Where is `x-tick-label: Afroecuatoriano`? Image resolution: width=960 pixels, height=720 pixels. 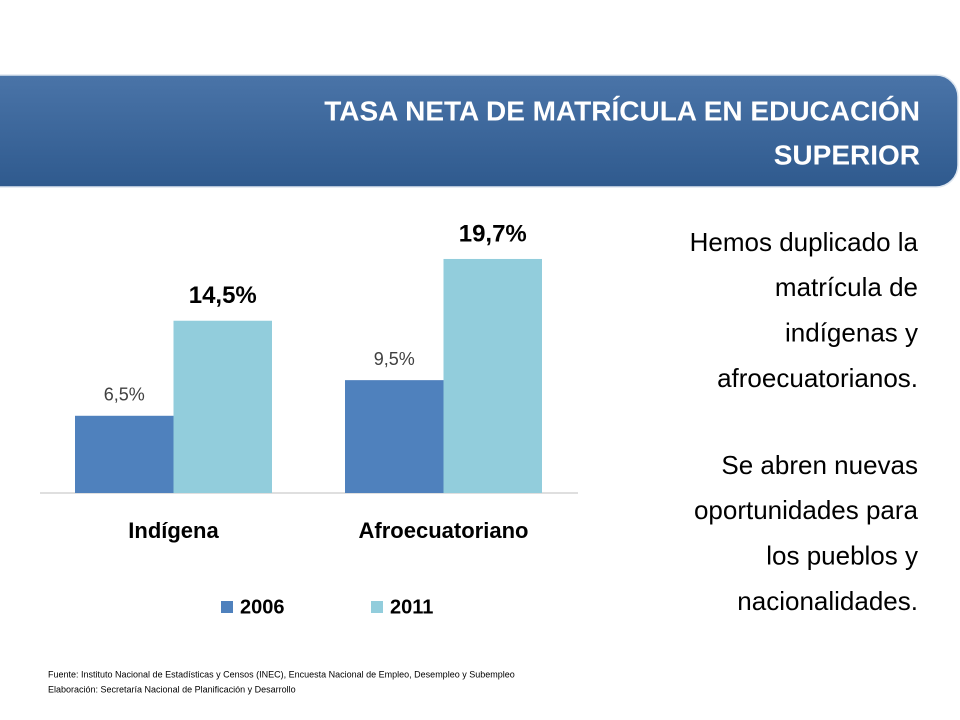
x-tick-label: Afroecuatoriano is located at coordinates (444, 530).